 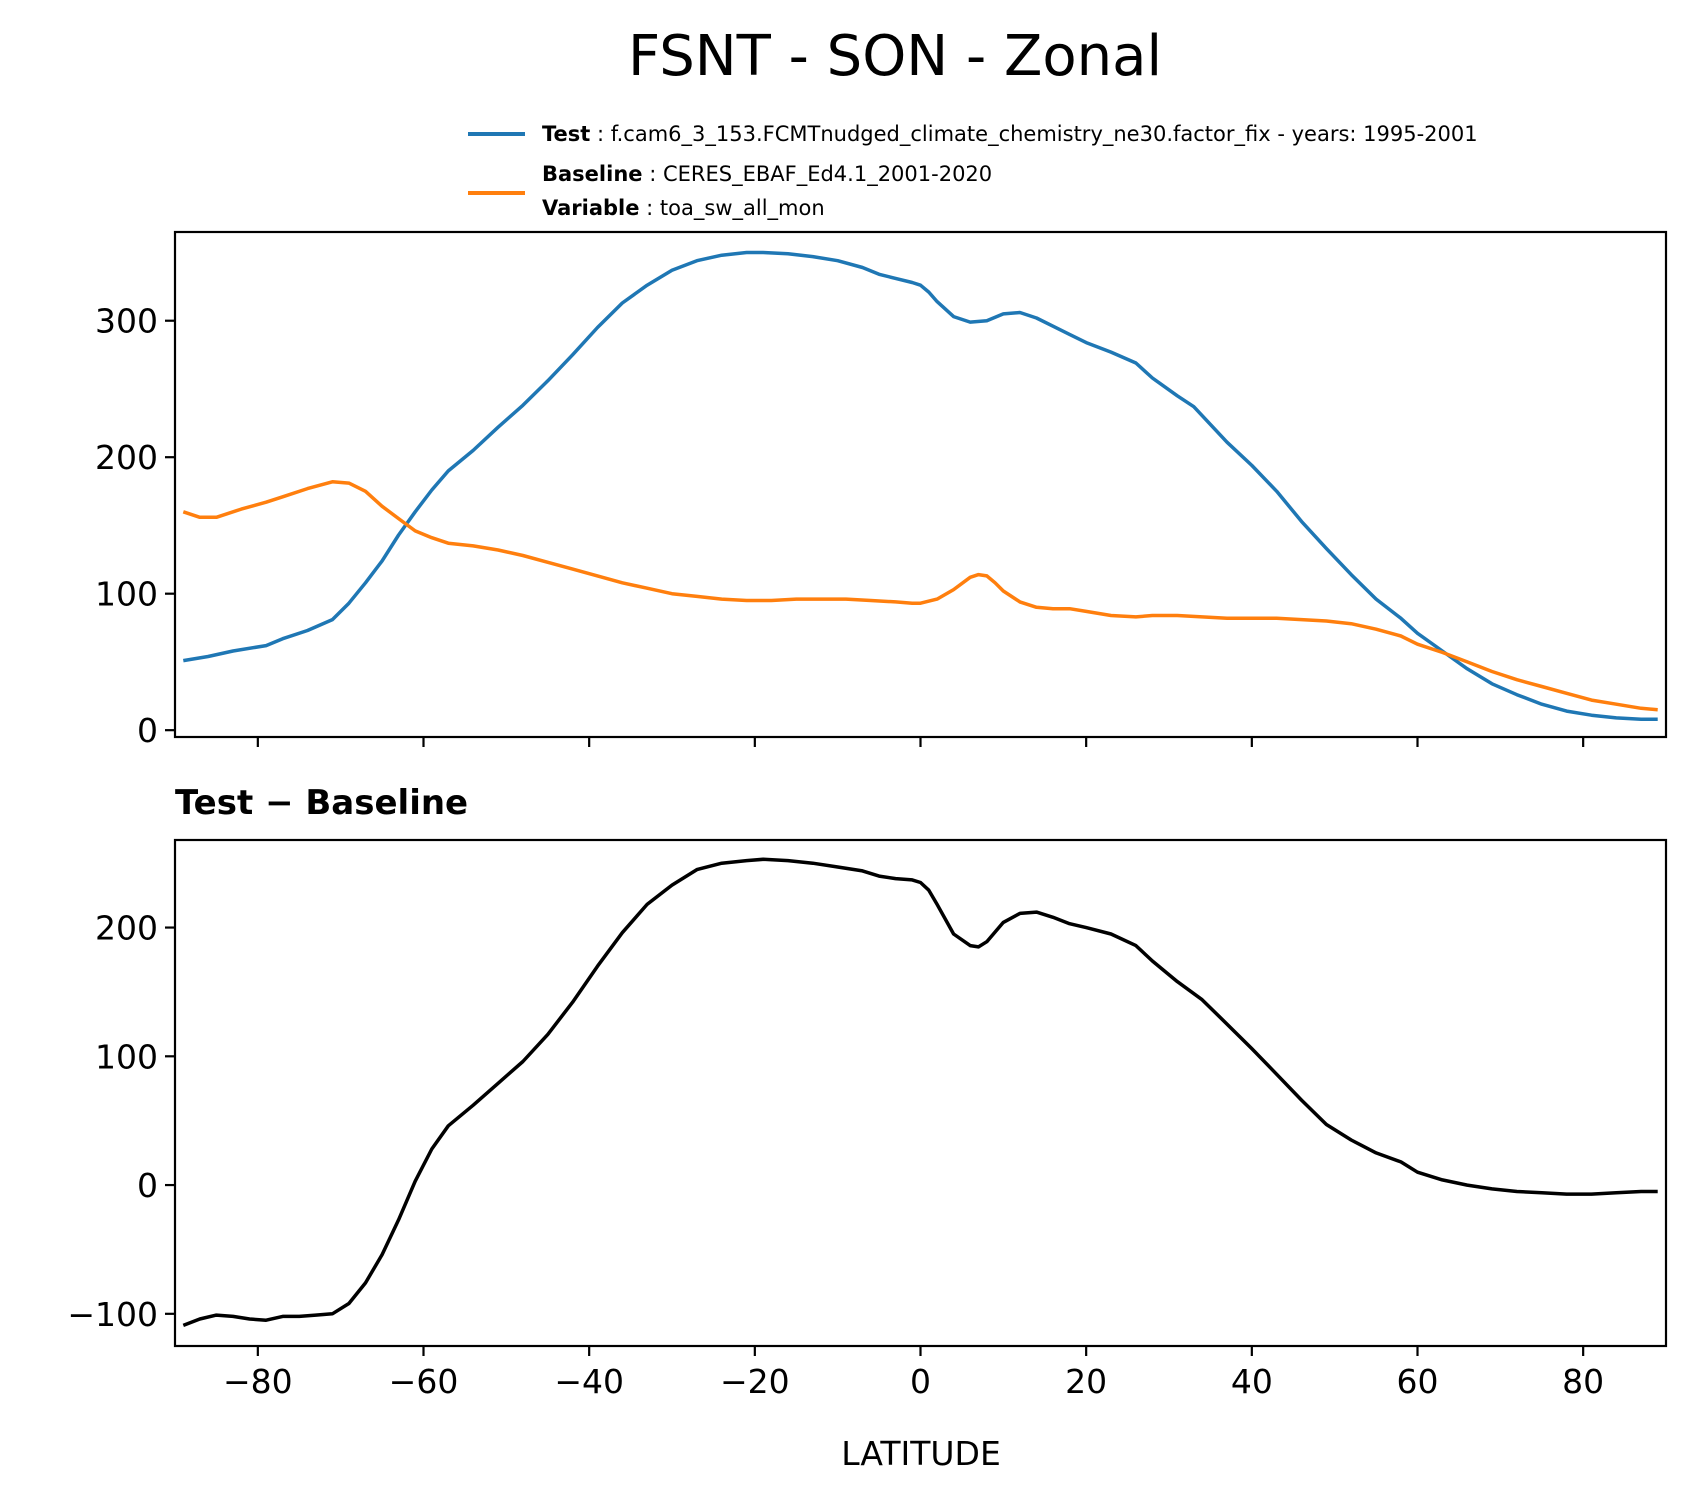 What do you see at coordinates (742, 208) in the screenshot?
I see `legend-variable-value: toa_sw_all_mon` at bounding box center [742, 208].